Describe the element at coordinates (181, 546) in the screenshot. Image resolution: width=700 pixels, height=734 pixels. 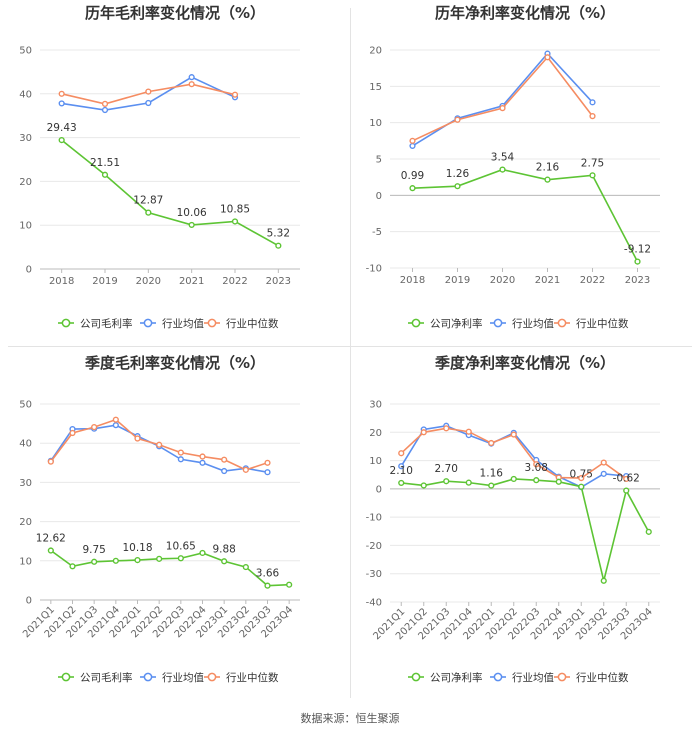
I see `data-label: 10.65` at that location.